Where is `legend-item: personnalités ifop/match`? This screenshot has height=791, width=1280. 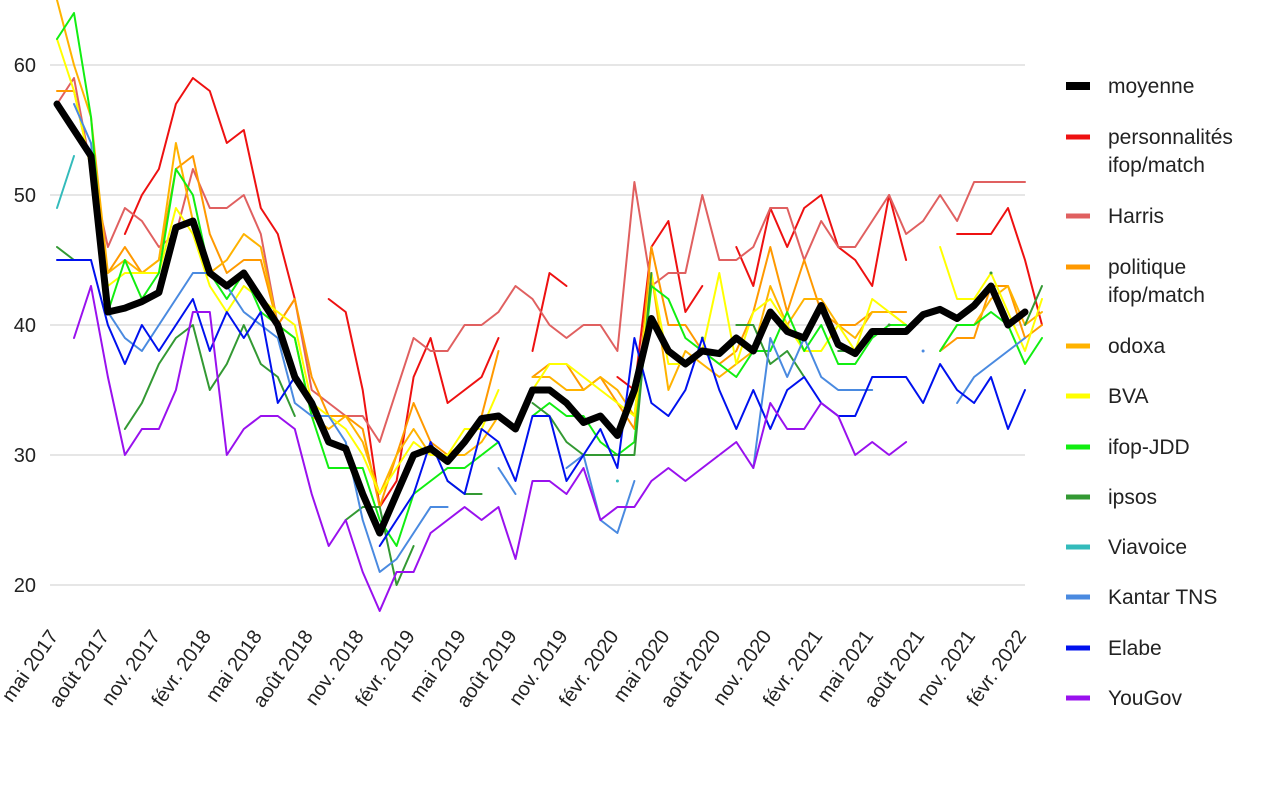
legend-item: personnalités ifop/match is located at coordinates (1149, 151).